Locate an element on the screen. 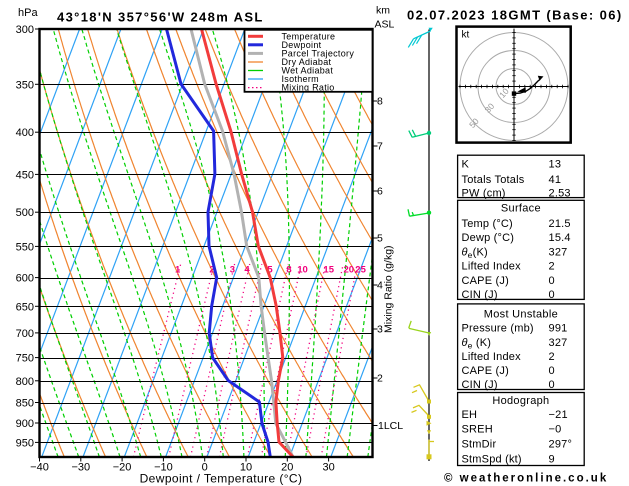  svg-text: 43°18'N 357°56'W 248m ASL is located at coordinates (160, 17).